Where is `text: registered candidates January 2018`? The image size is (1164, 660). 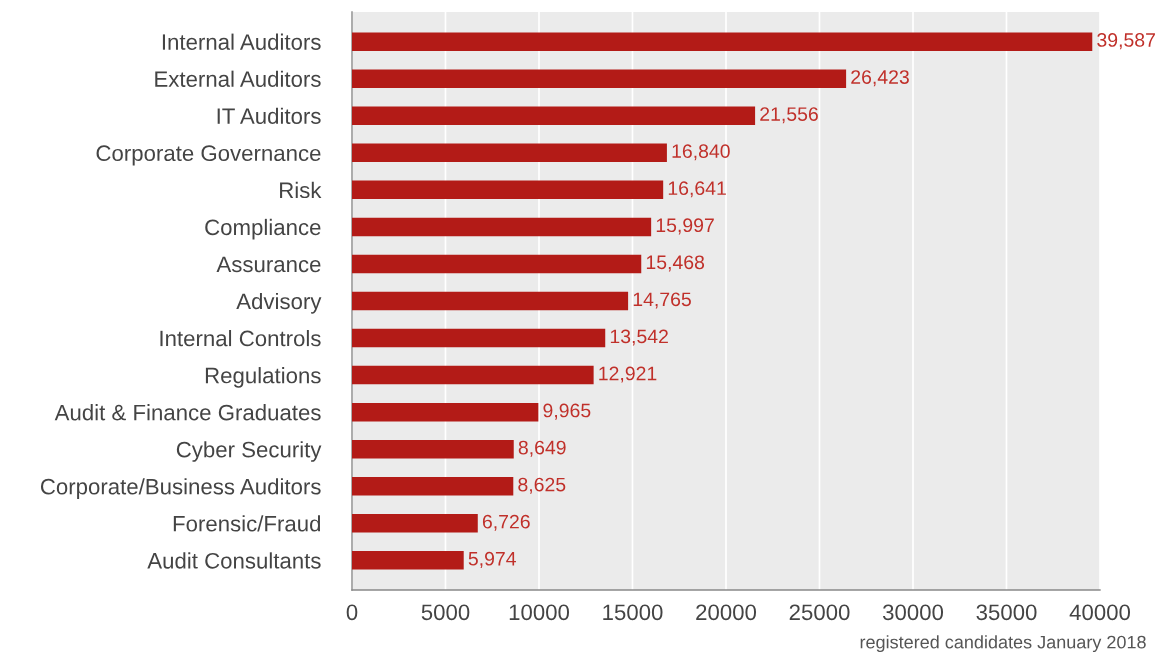 text: registered candidates January 2018 is located at coordinates (1003, 644).